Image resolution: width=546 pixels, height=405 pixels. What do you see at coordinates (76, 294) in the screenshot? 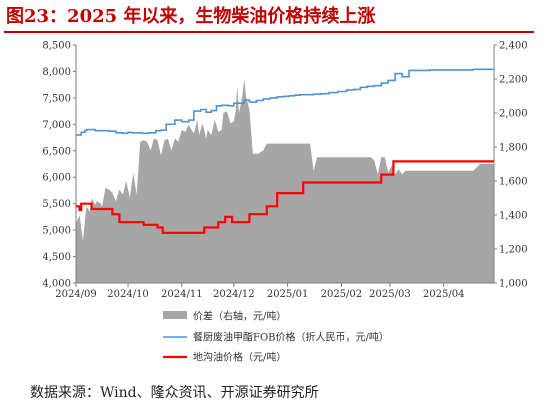
I see `x-tick-label: 2024/09` at bounding box center [76, 294].